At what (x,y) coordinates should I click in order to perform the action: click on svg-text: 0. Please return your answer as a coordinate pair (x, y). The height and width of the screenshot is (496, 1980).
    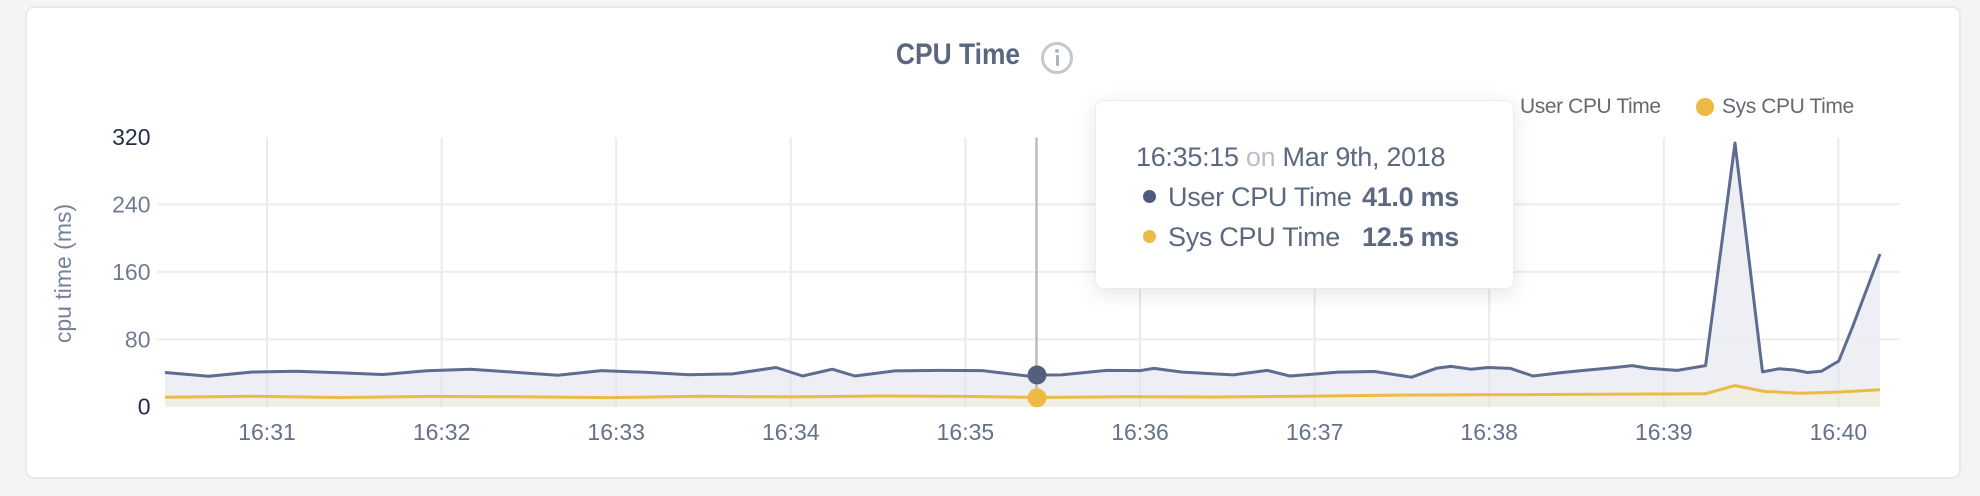
    Looking at the image, I should click on (144, 407).